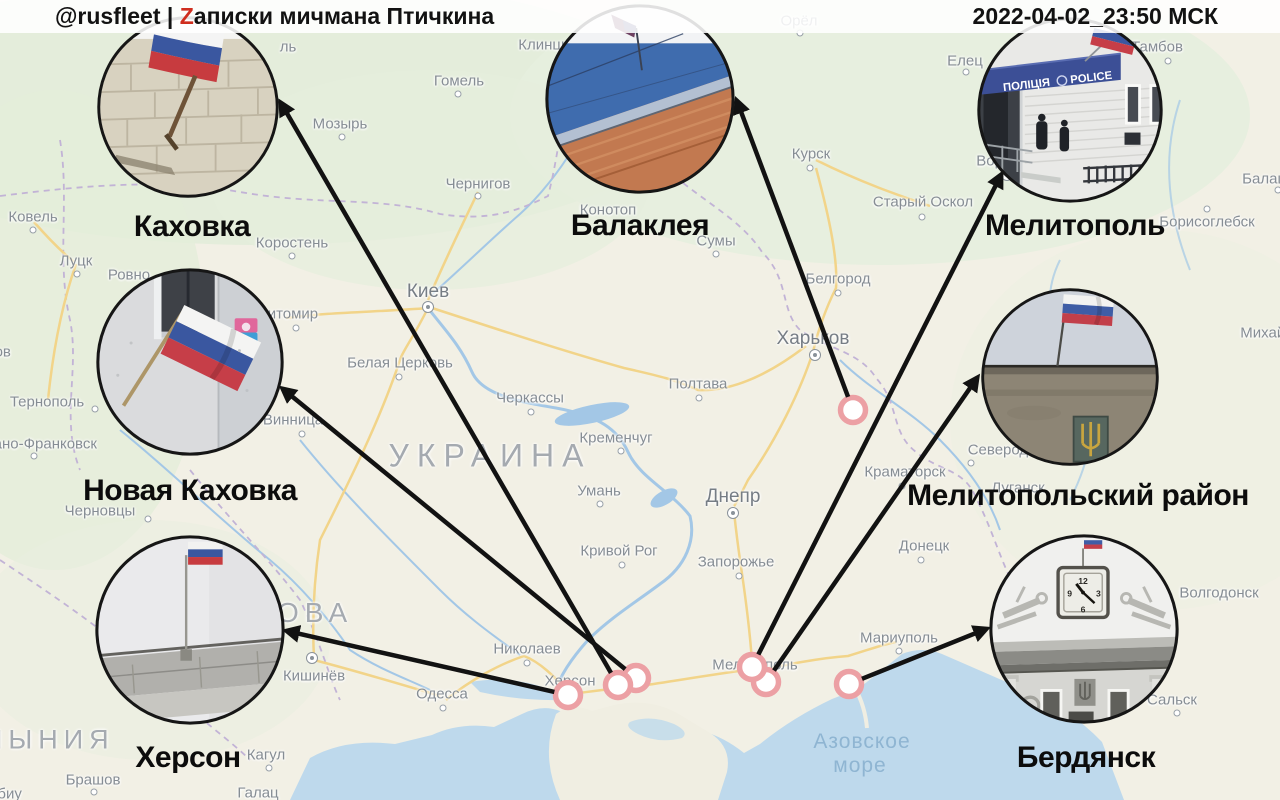  I want to click on police-sign-text-ua: ПОЛІЦІЯ, so click(1026, 85).